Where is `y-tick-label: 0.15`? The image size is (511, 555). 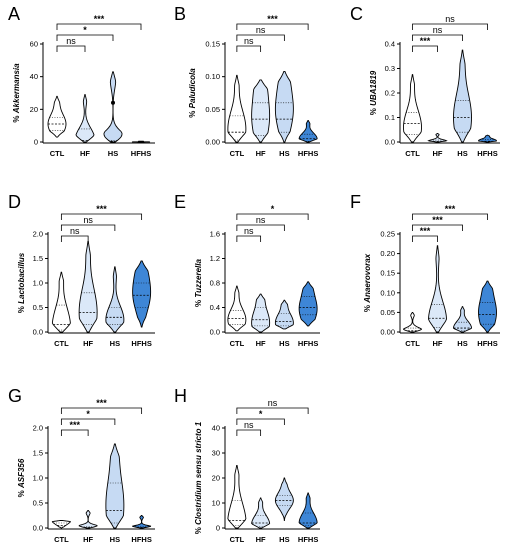
y-tick-label: 0.15 is located at coordinates (212, 44).